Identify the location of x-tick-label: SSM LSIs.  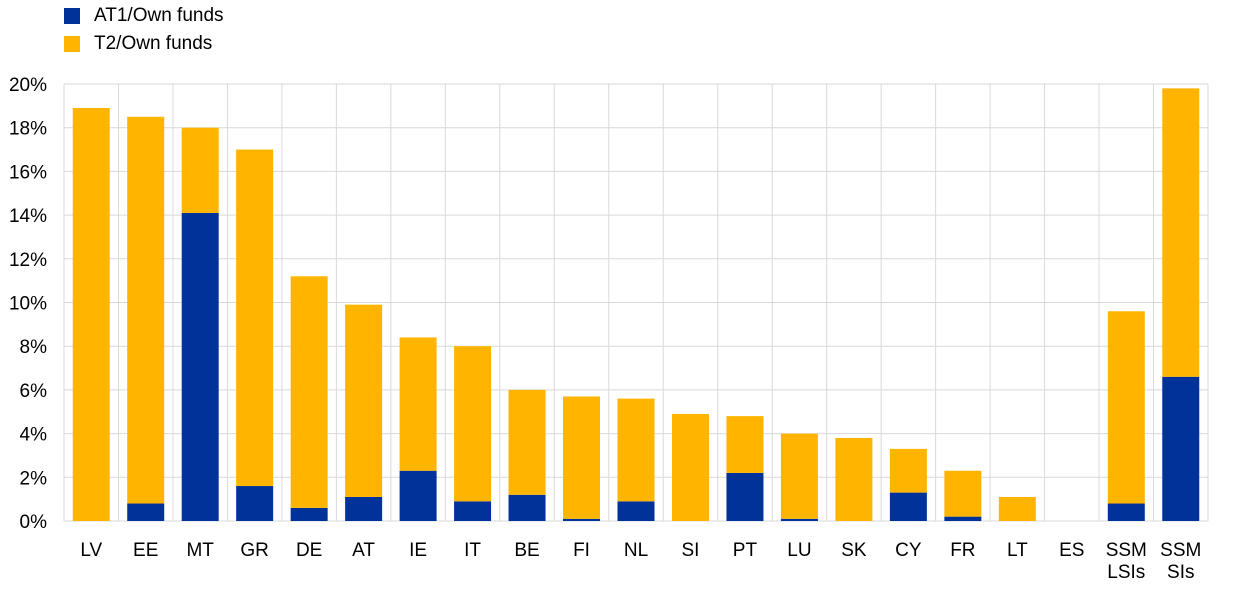
(1126, 561).